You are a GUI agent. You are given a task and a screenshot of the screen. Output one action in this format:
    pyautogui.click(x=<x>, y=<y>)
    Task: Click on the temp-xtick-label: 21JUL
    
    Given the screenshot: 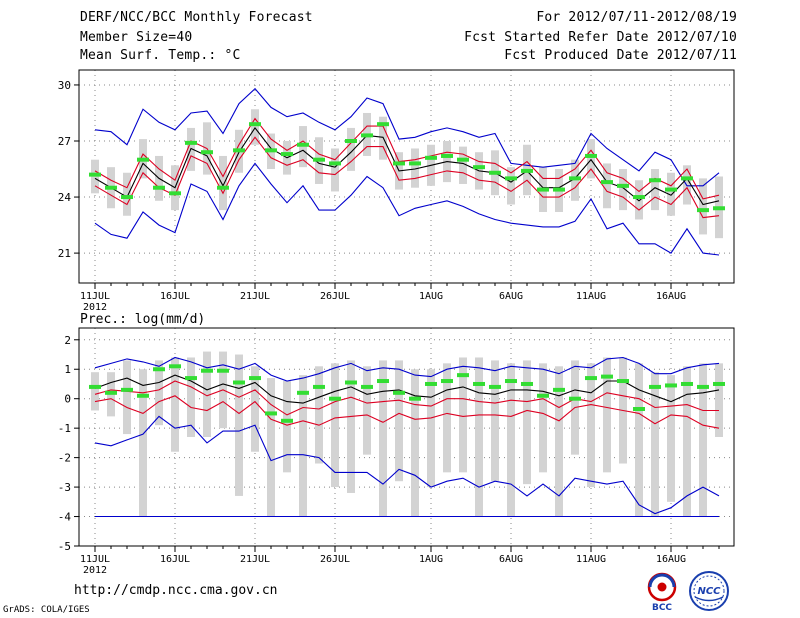 What is the action you would take?
    pyautogui.click(x=255, y=296)
    